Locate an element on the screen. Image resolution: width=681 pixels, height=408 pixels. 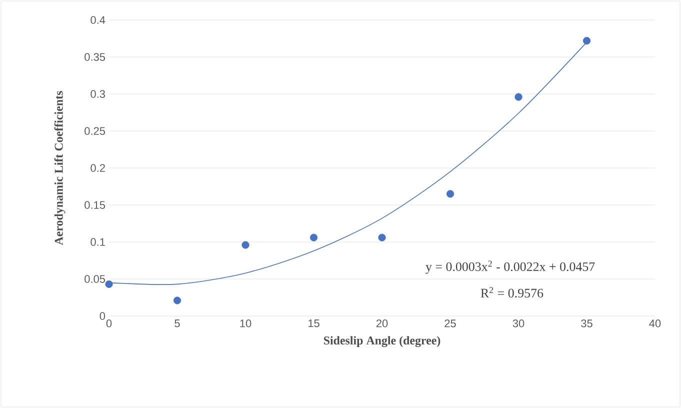
x-axis-title: Sideslip Angle (degree) is located at coordinates (382, 342).